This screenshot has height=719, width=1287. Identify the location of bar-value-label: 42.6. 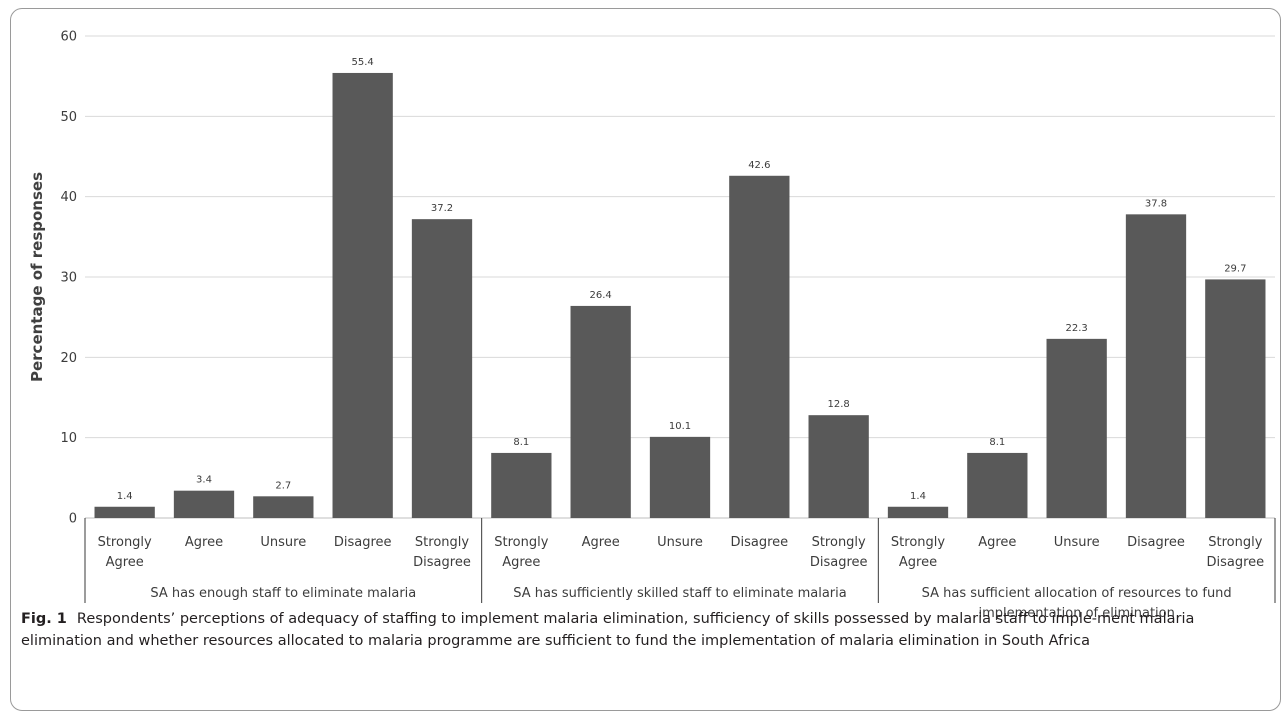
(759, 165).